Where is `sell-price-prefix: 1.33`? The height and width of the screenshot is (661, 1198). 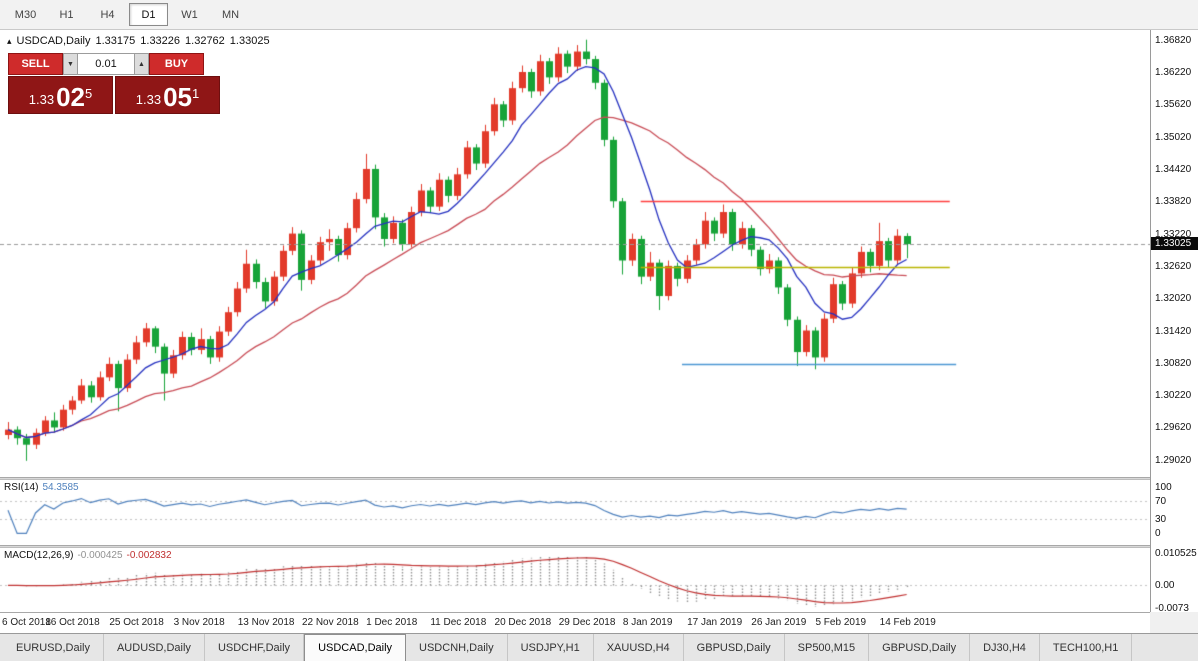
sell-price-prefix: 1.33 is located at coordinates (41, 99).